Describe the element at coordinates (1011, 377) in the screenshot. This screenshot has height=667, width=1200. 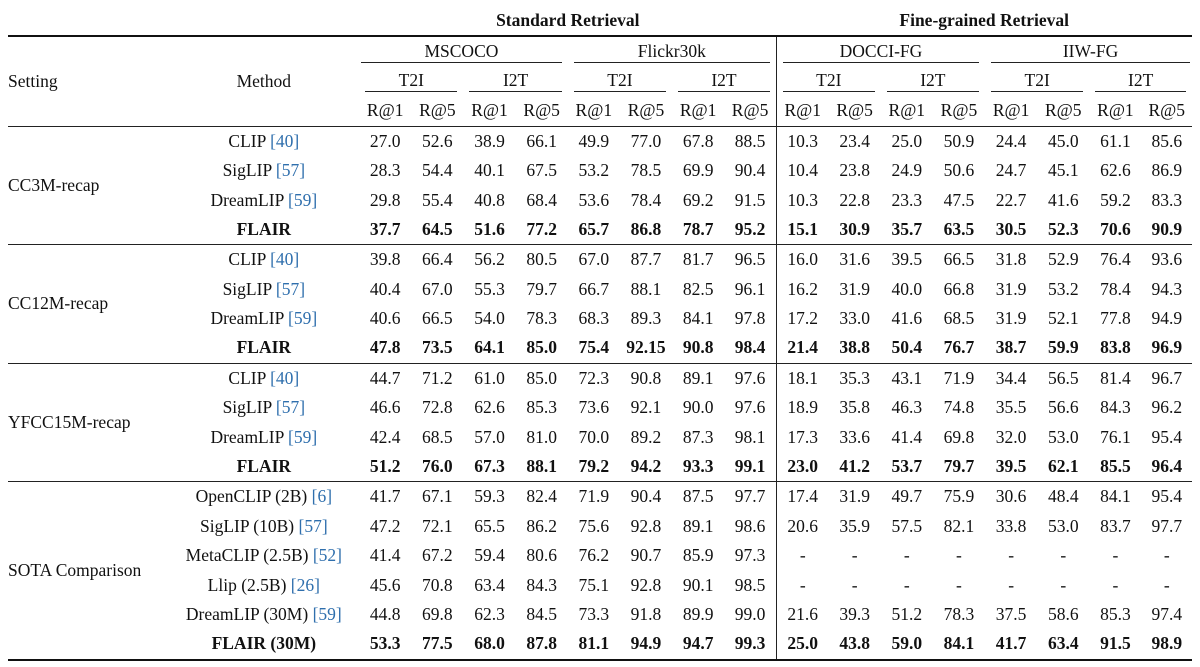
I see `value-cell: 34.4` at that location.